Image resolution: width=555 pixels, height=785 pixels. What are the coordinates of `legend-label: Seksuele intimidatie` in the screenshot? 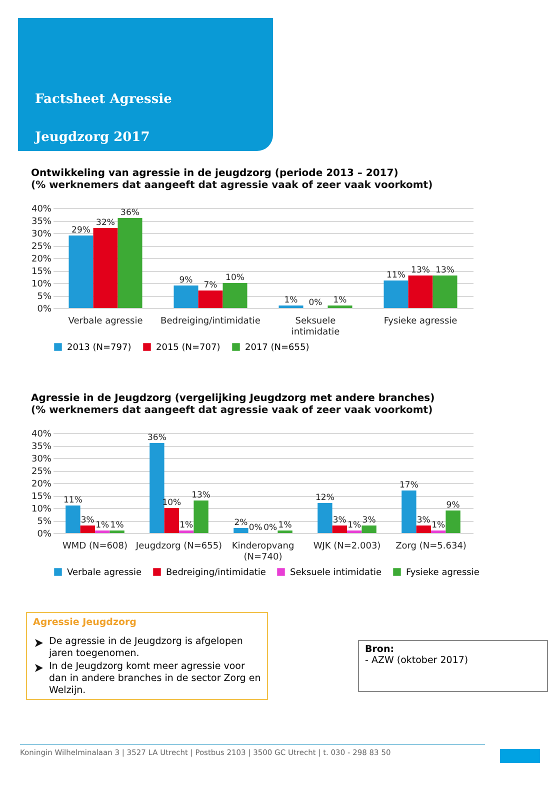 It's located at (336, 573).